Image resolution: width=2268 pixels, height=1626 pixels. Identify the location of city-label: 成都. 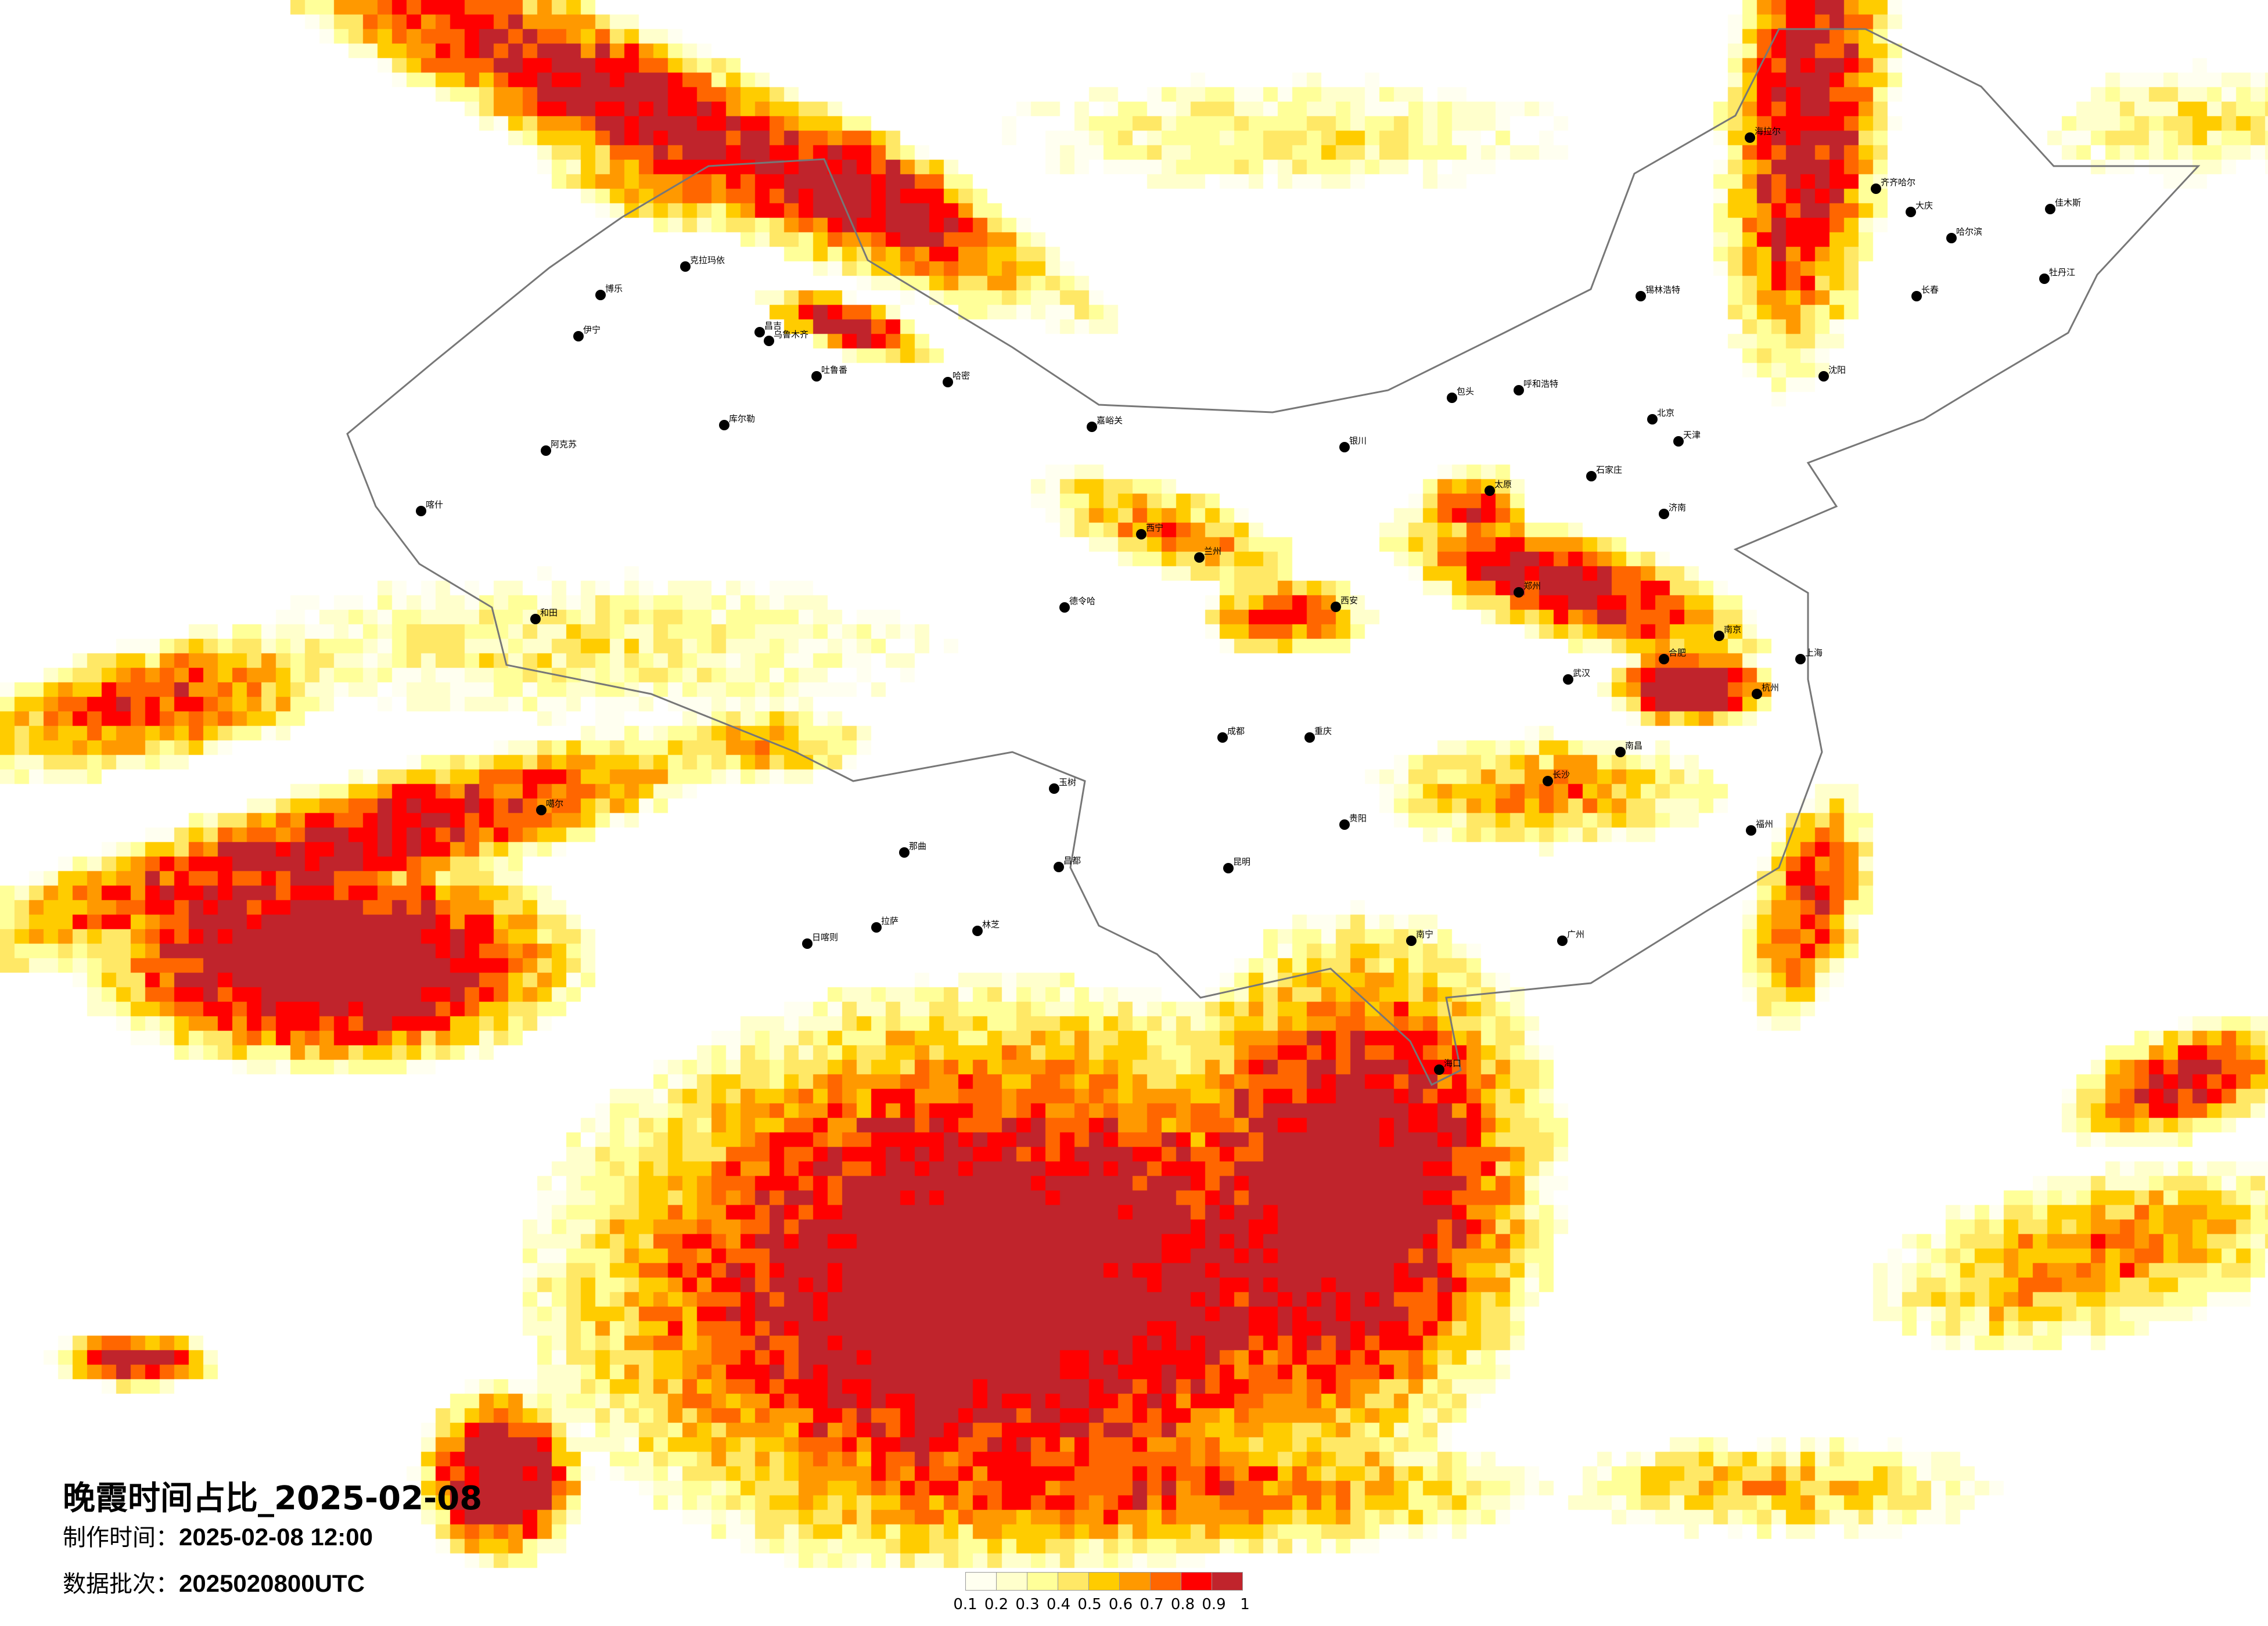
(1236, 731).